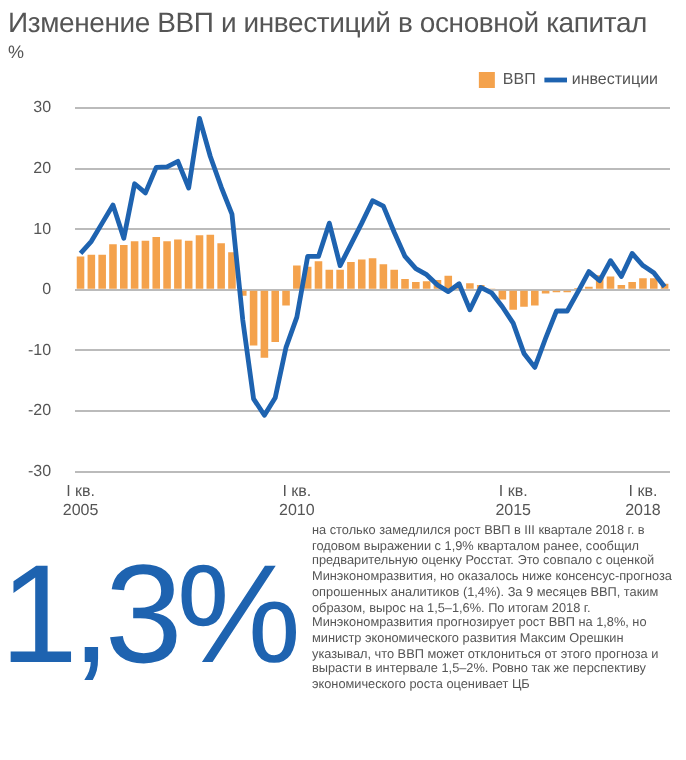 This screenshot has height=760, width=686. I want to click on y-tick-label: 20, so click(43, 168).